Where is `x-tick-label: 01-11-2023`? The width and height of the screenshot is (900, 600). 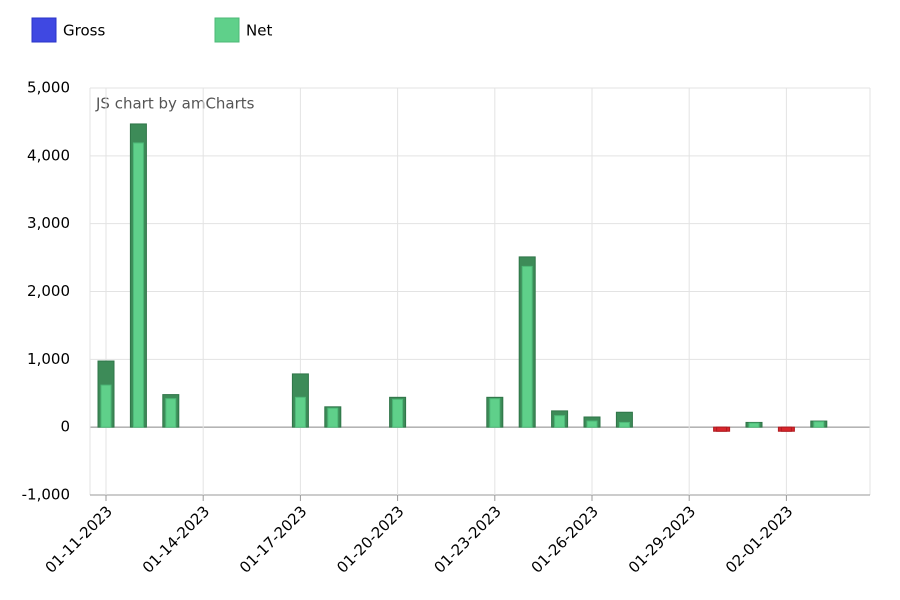
x-tick-label: 01-11-2023 is located at coordinates (79, 539).